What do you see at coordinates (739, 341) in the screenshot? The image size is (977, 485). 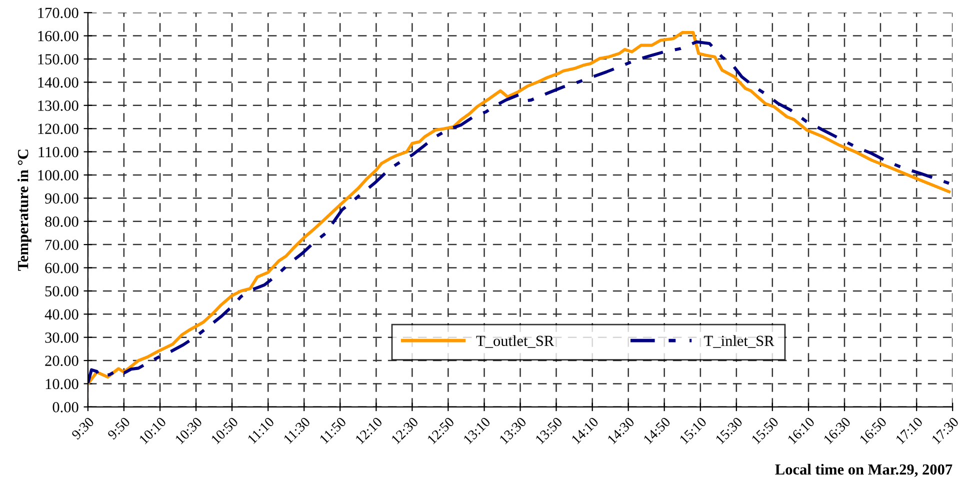 I see `legend-label: T_inlet_SR` at bounding box center [739, 341].